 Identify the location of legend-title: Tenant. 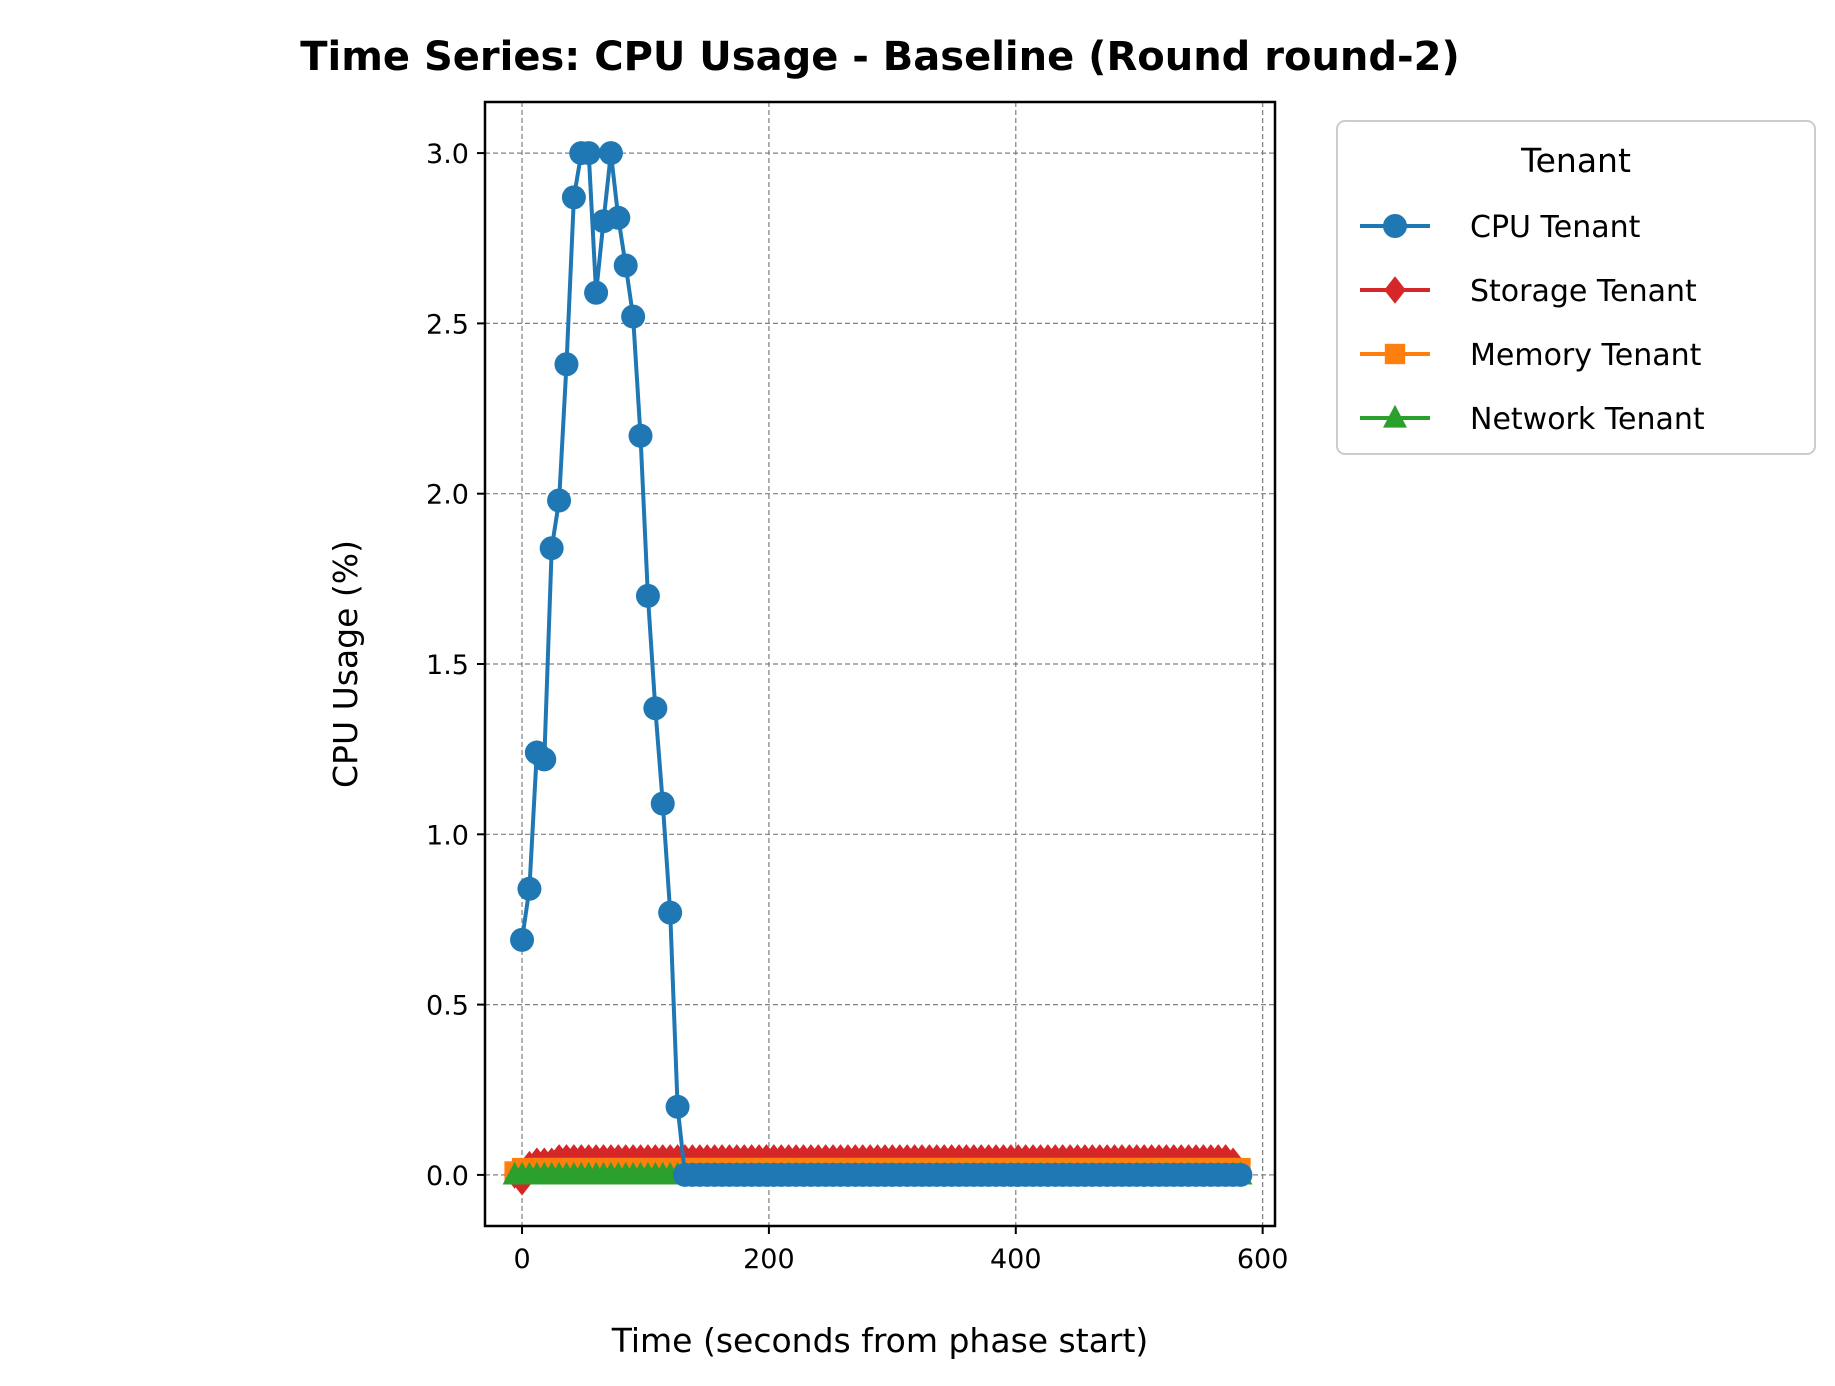
(1575, 160).